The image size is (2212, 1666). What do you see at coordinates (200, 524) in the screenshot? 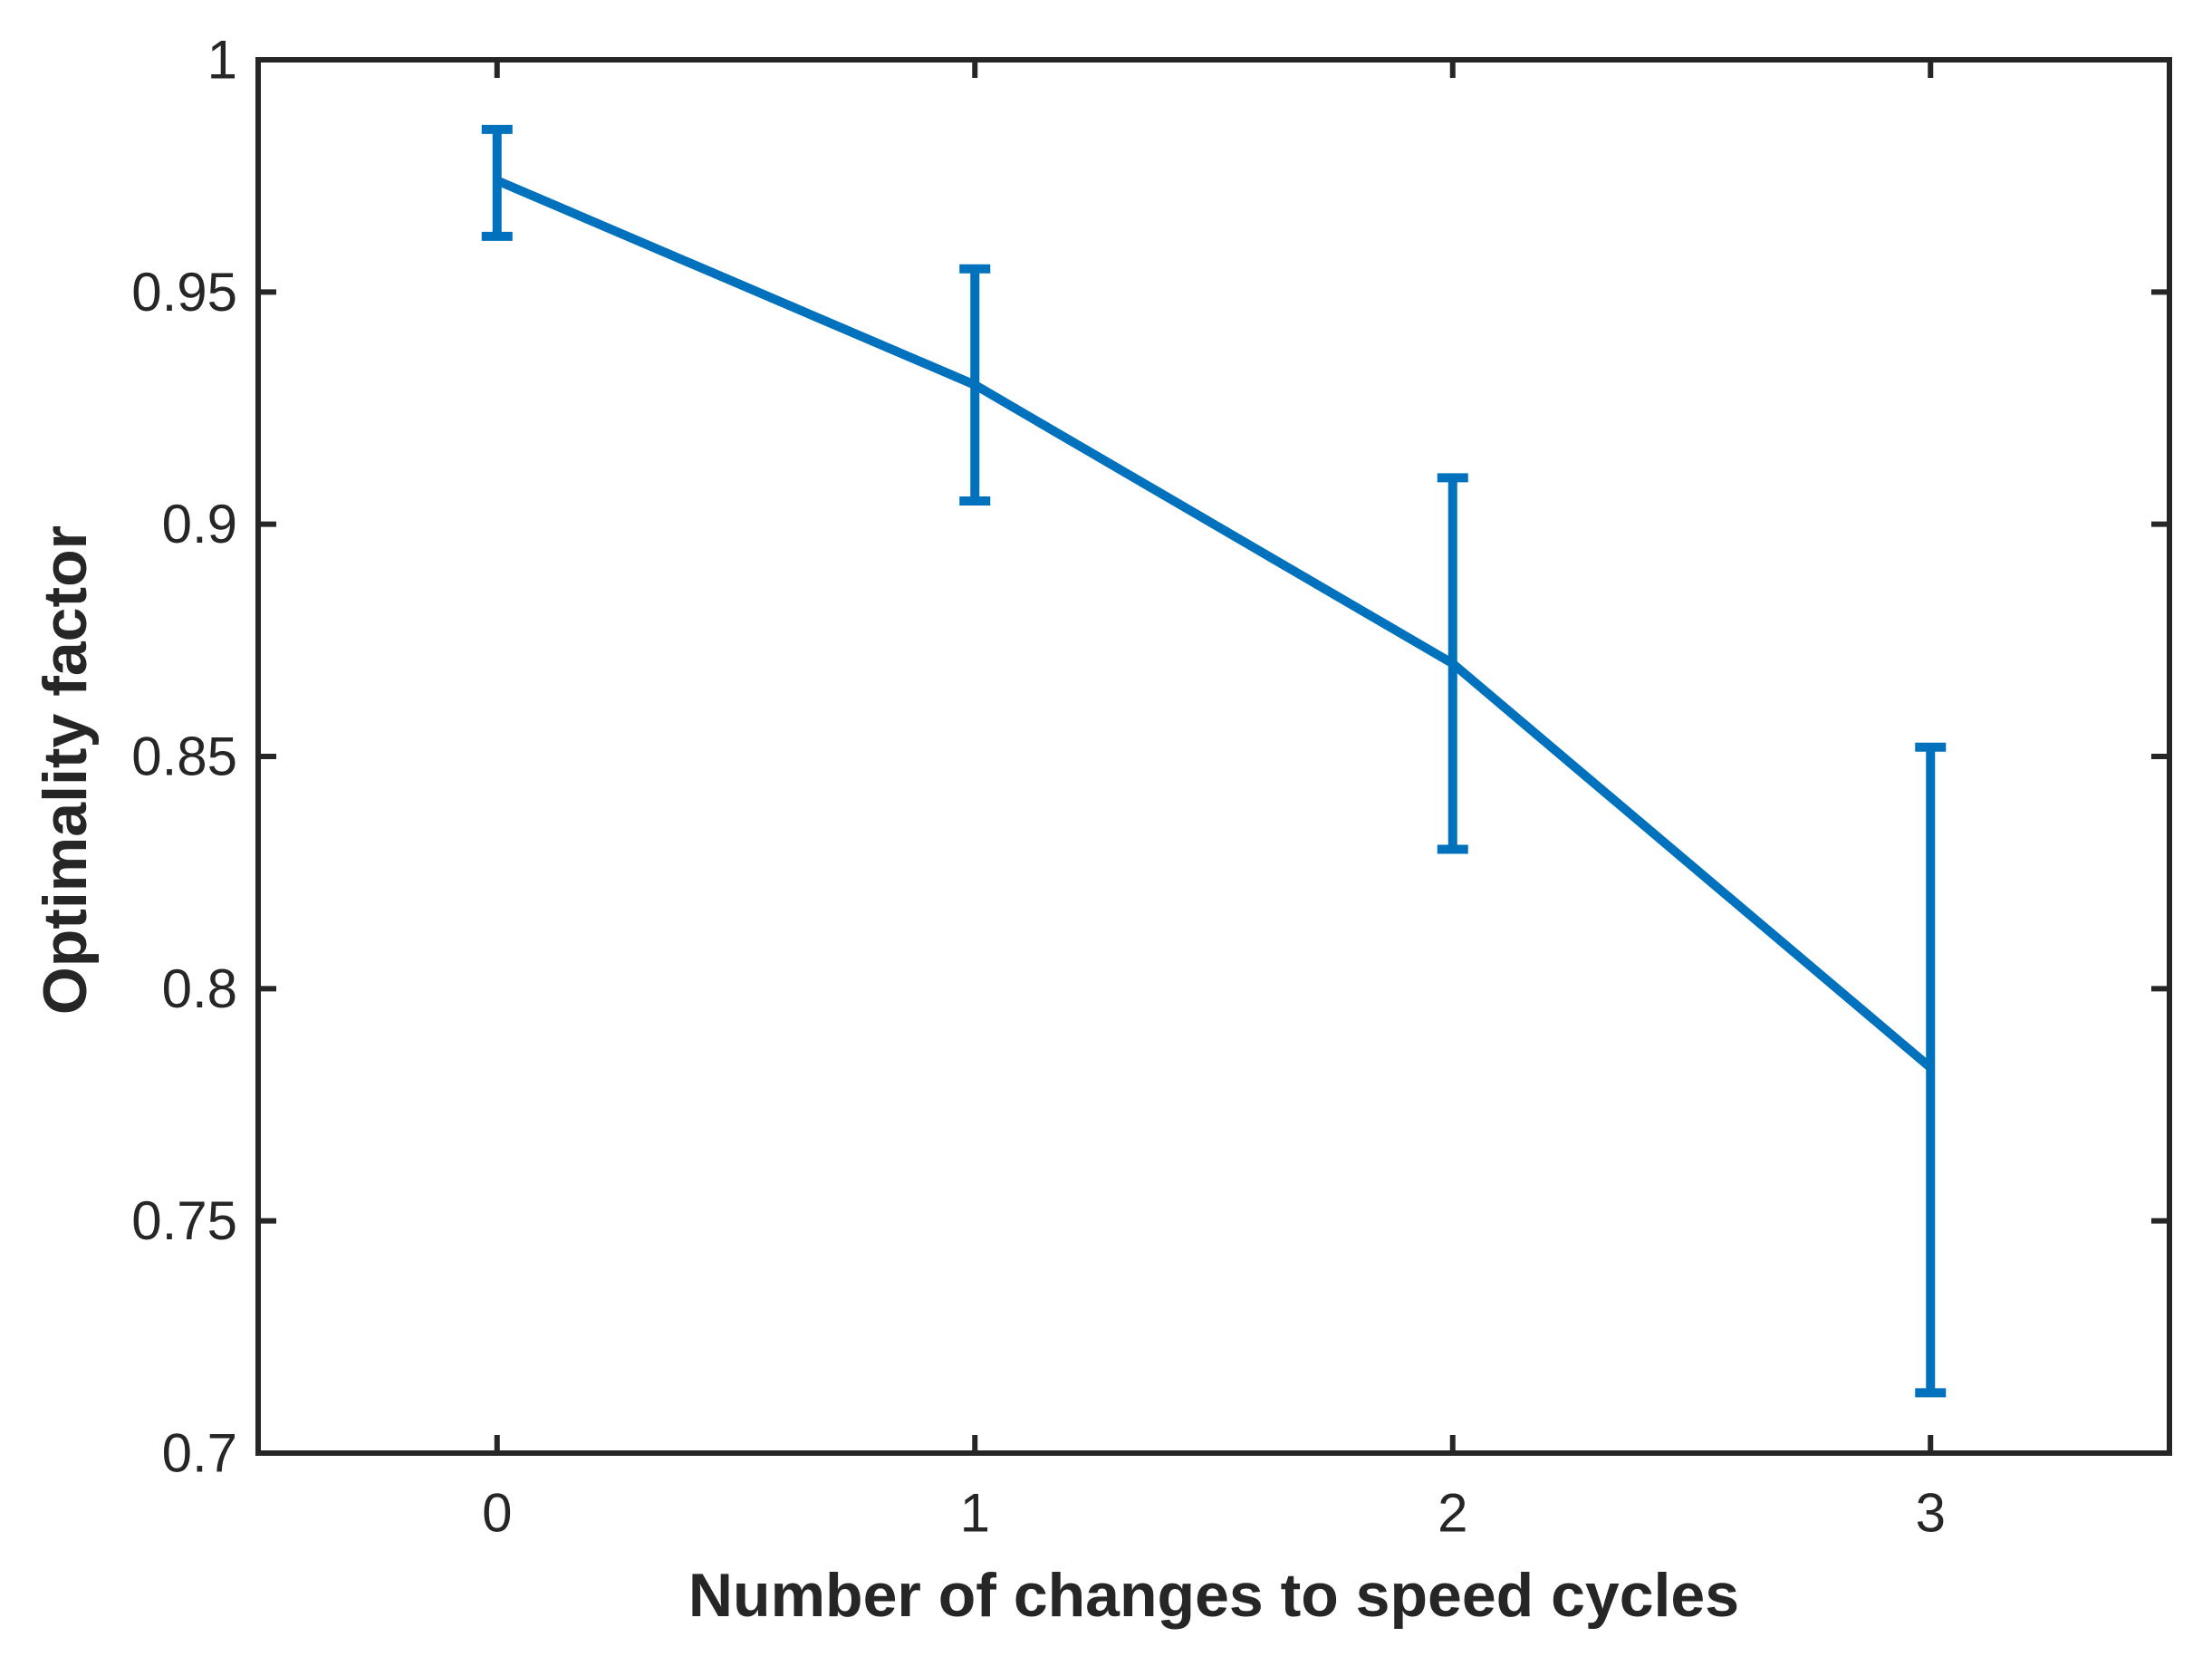
I see `y-tick-label: 0.9` at bounding box center [200, 524].